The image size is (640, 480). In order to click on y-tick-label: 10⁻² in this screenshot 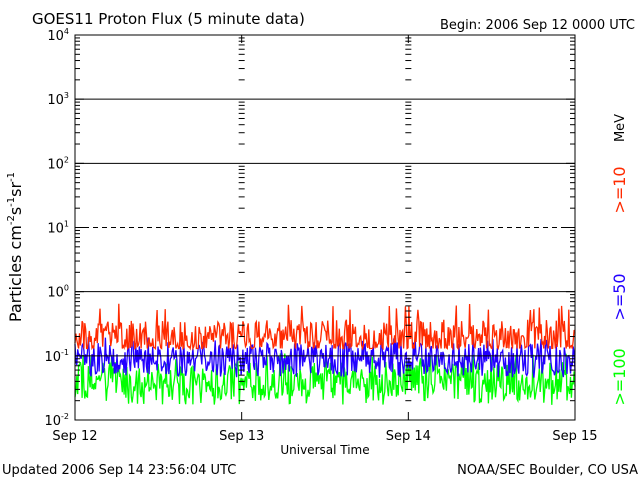, I will do `click(56, 420)`.